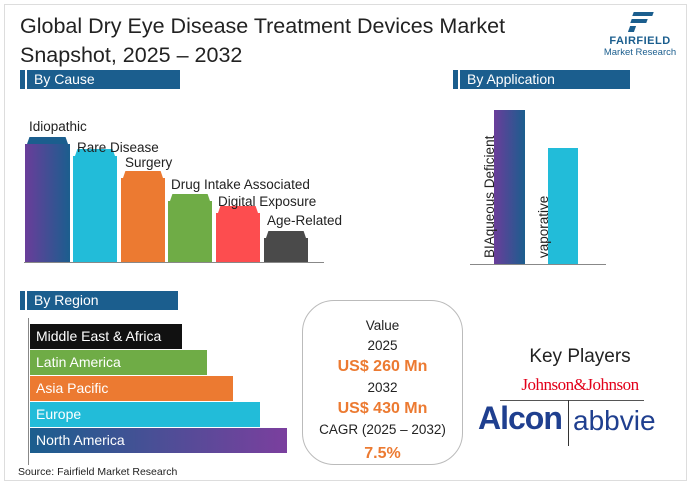 This screenshot has height=485, width=691. What do you see at coordinates (28, 391) in the screenshot?
I see `region-axis` at bounding box center [28, 391].